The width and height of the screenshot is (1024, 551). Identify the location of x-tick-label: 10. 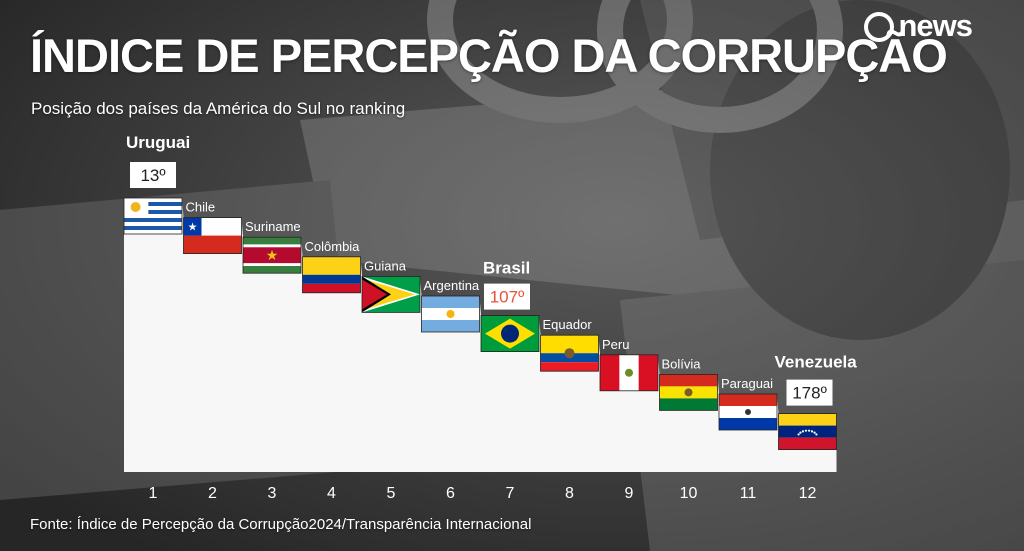
(689, 493).